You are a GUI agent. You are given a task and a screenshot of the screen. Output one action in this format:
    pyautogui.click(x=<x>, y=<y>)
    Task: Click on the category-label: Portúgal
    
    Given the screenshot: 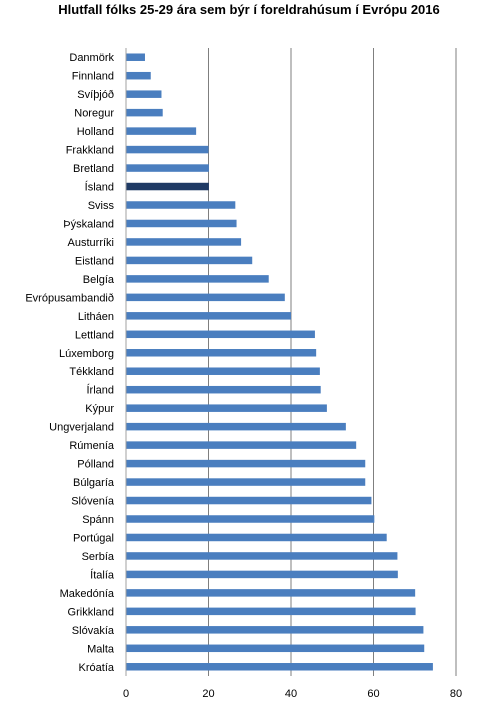 What is the action you would take?
    pyautogui.click(x=93, y=538)
    